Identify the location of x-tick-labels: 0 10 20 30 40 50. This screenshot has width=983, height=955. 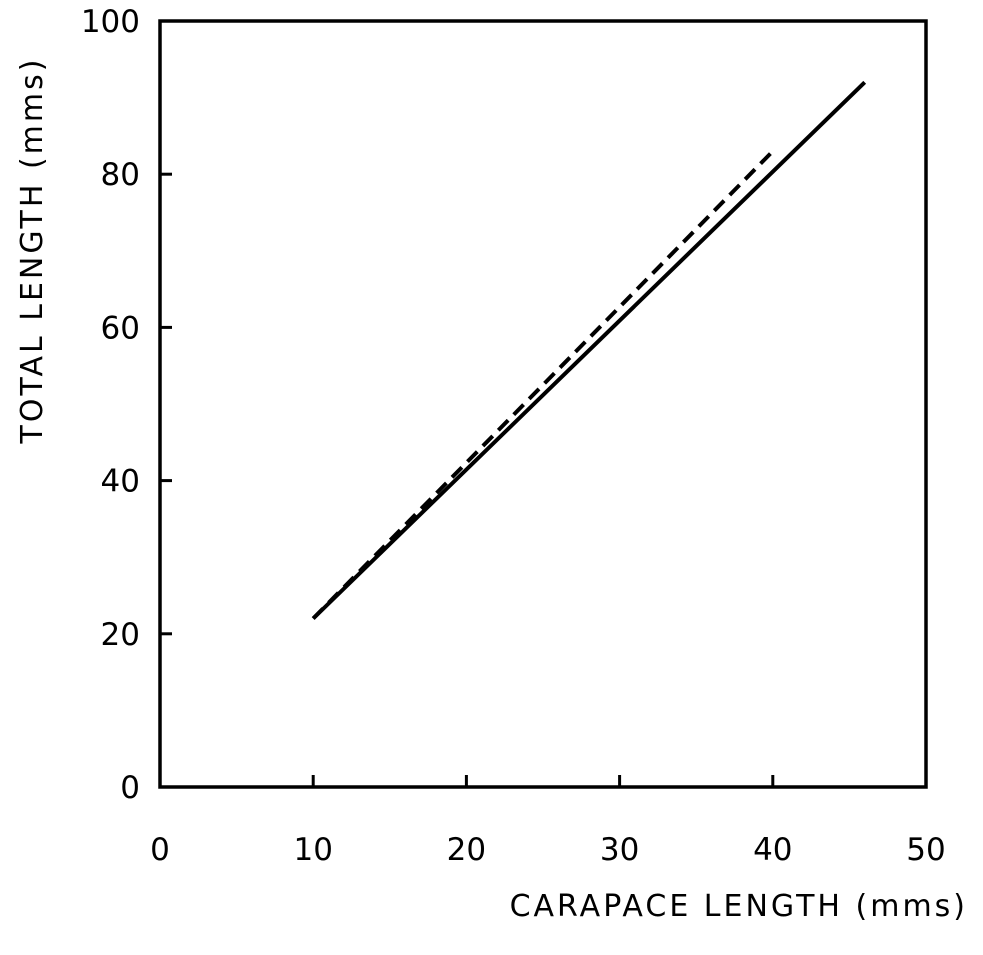
(548, 850).